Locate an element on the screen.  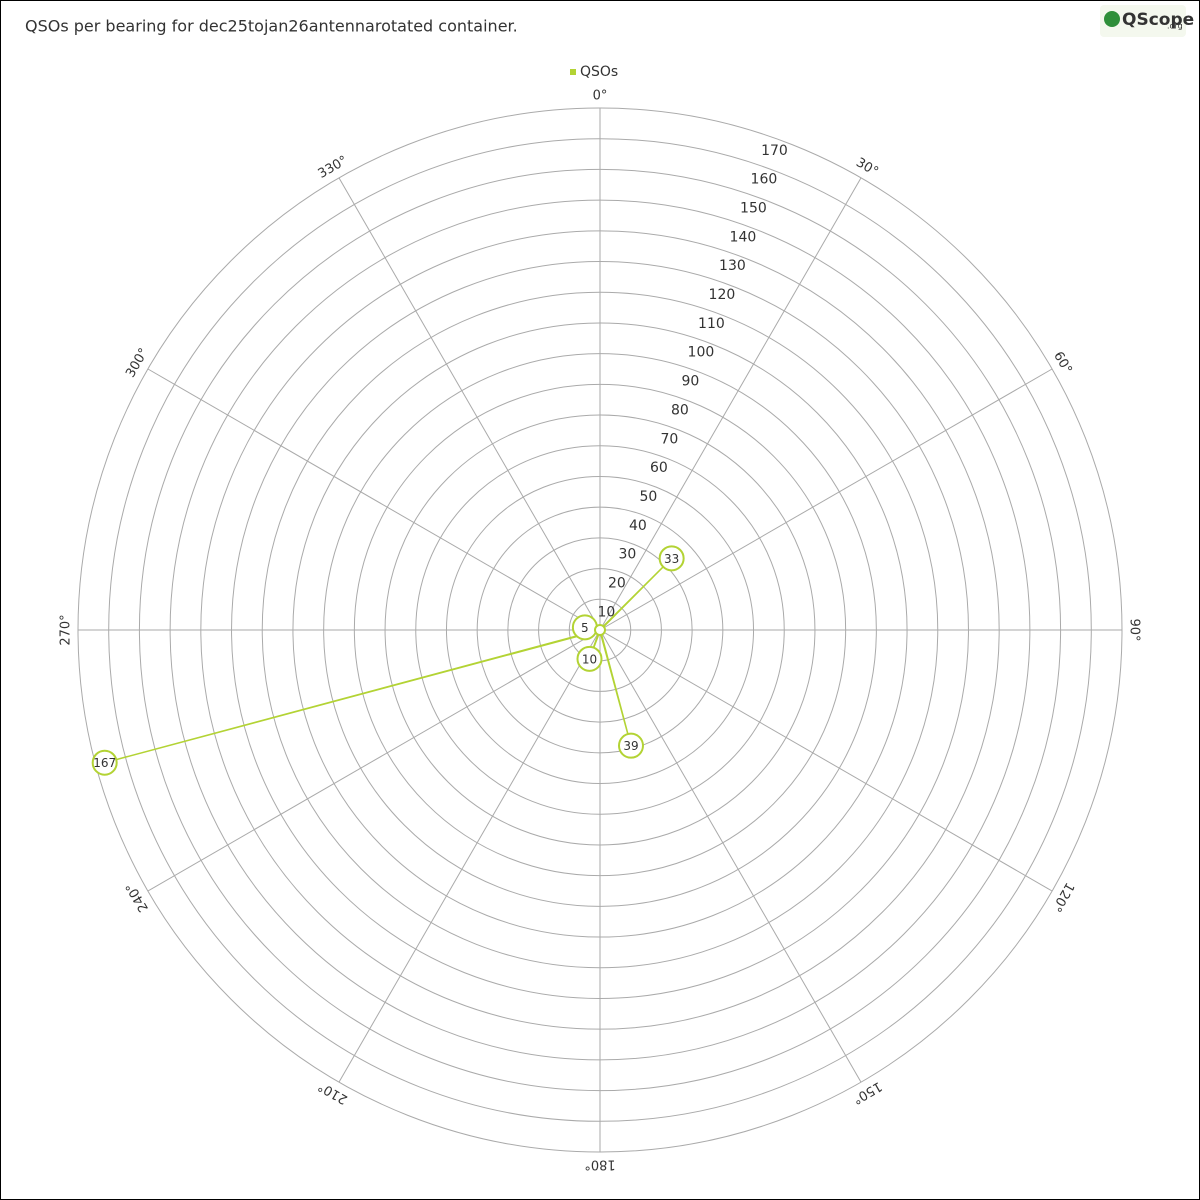
r-tick-label: 60 is located at coordinates (659, 468).